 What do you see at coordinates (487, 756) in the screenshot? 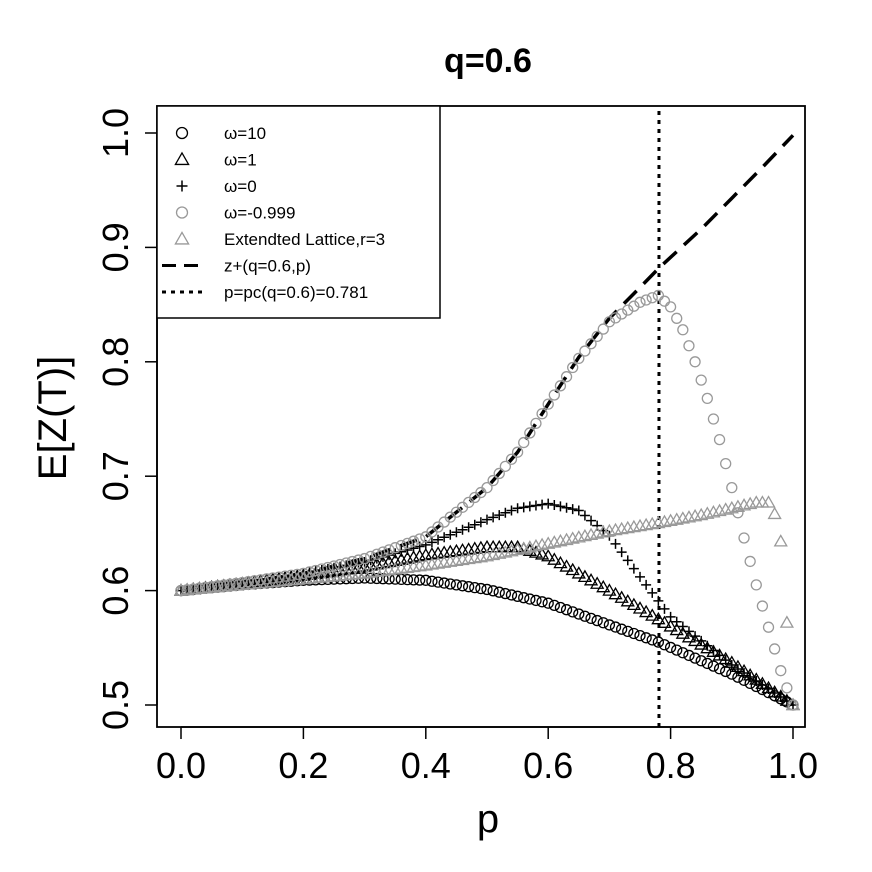
I see `x-axis: 0.0 0.2 0.4 0.6 0.8 1.0` at bounding box center [487, 756].